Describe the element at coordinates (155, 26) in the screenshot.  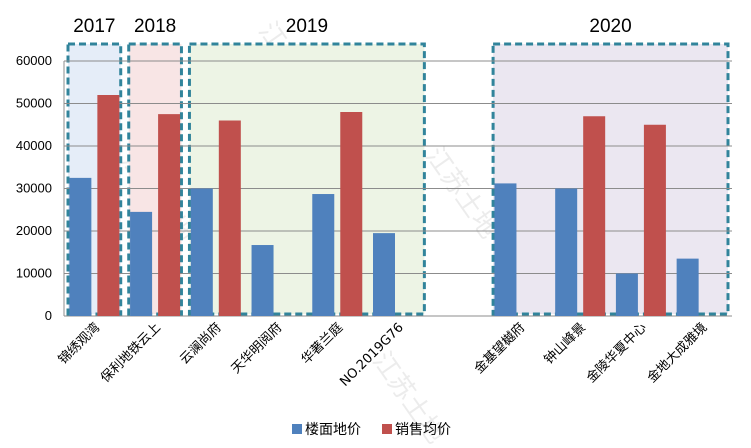
I see `year-label-2018: 2018` at that location.